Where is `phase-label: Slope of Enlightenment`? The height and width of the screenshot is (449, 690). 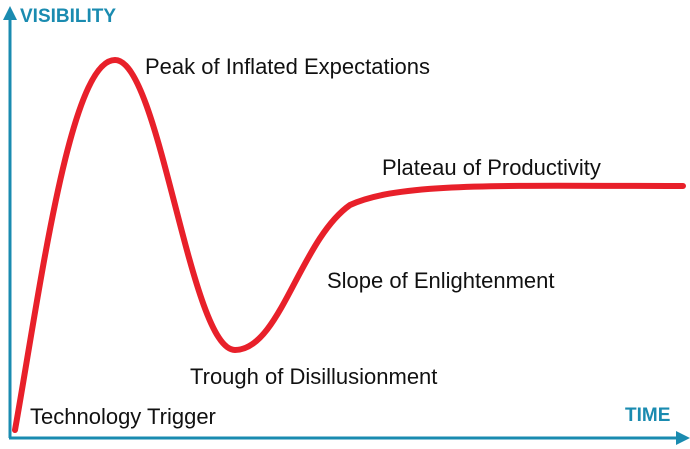
phase-label: Slope of Enlightenment is located at coordinates (441, 280).